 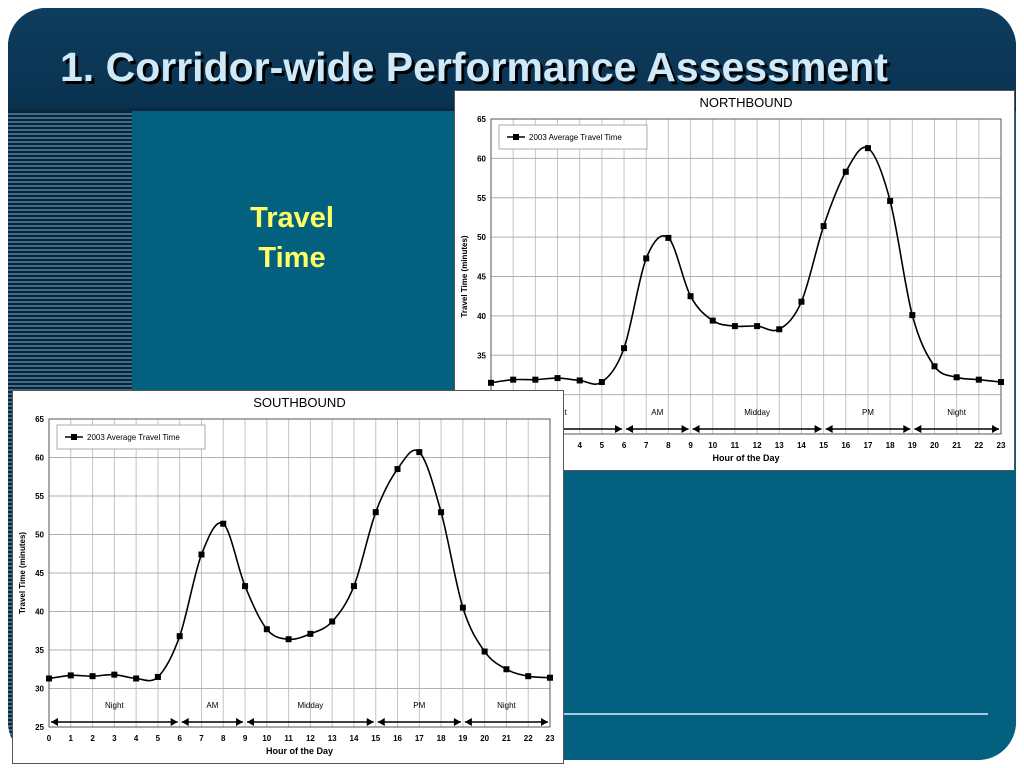 I want to click on southbound-xtick-label: 7, so click(x=201, y=738).